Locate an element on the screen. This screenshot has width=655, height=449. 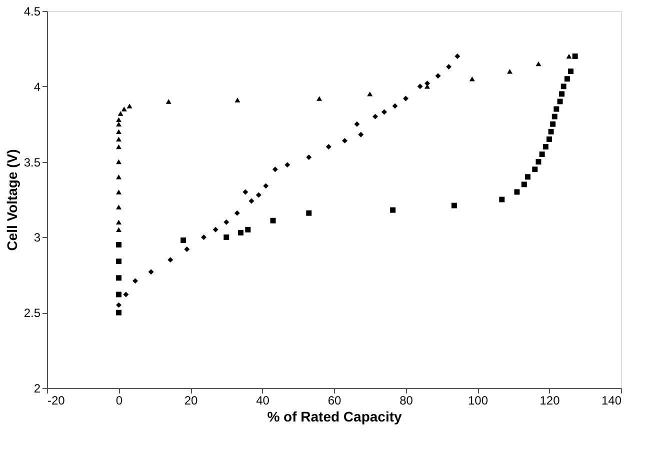
y-tick-label: 4 is located at coordinates (37, 87).